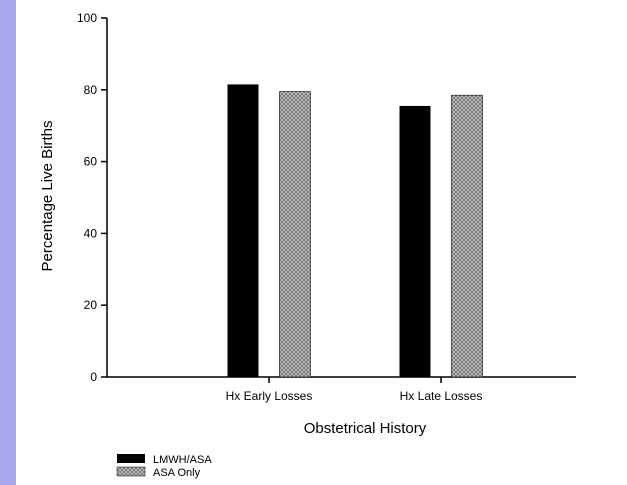  Describe the element at coordinates (441, 396) in the screenshot. I see `x-tick-label: Hx Late Losses` at that location.